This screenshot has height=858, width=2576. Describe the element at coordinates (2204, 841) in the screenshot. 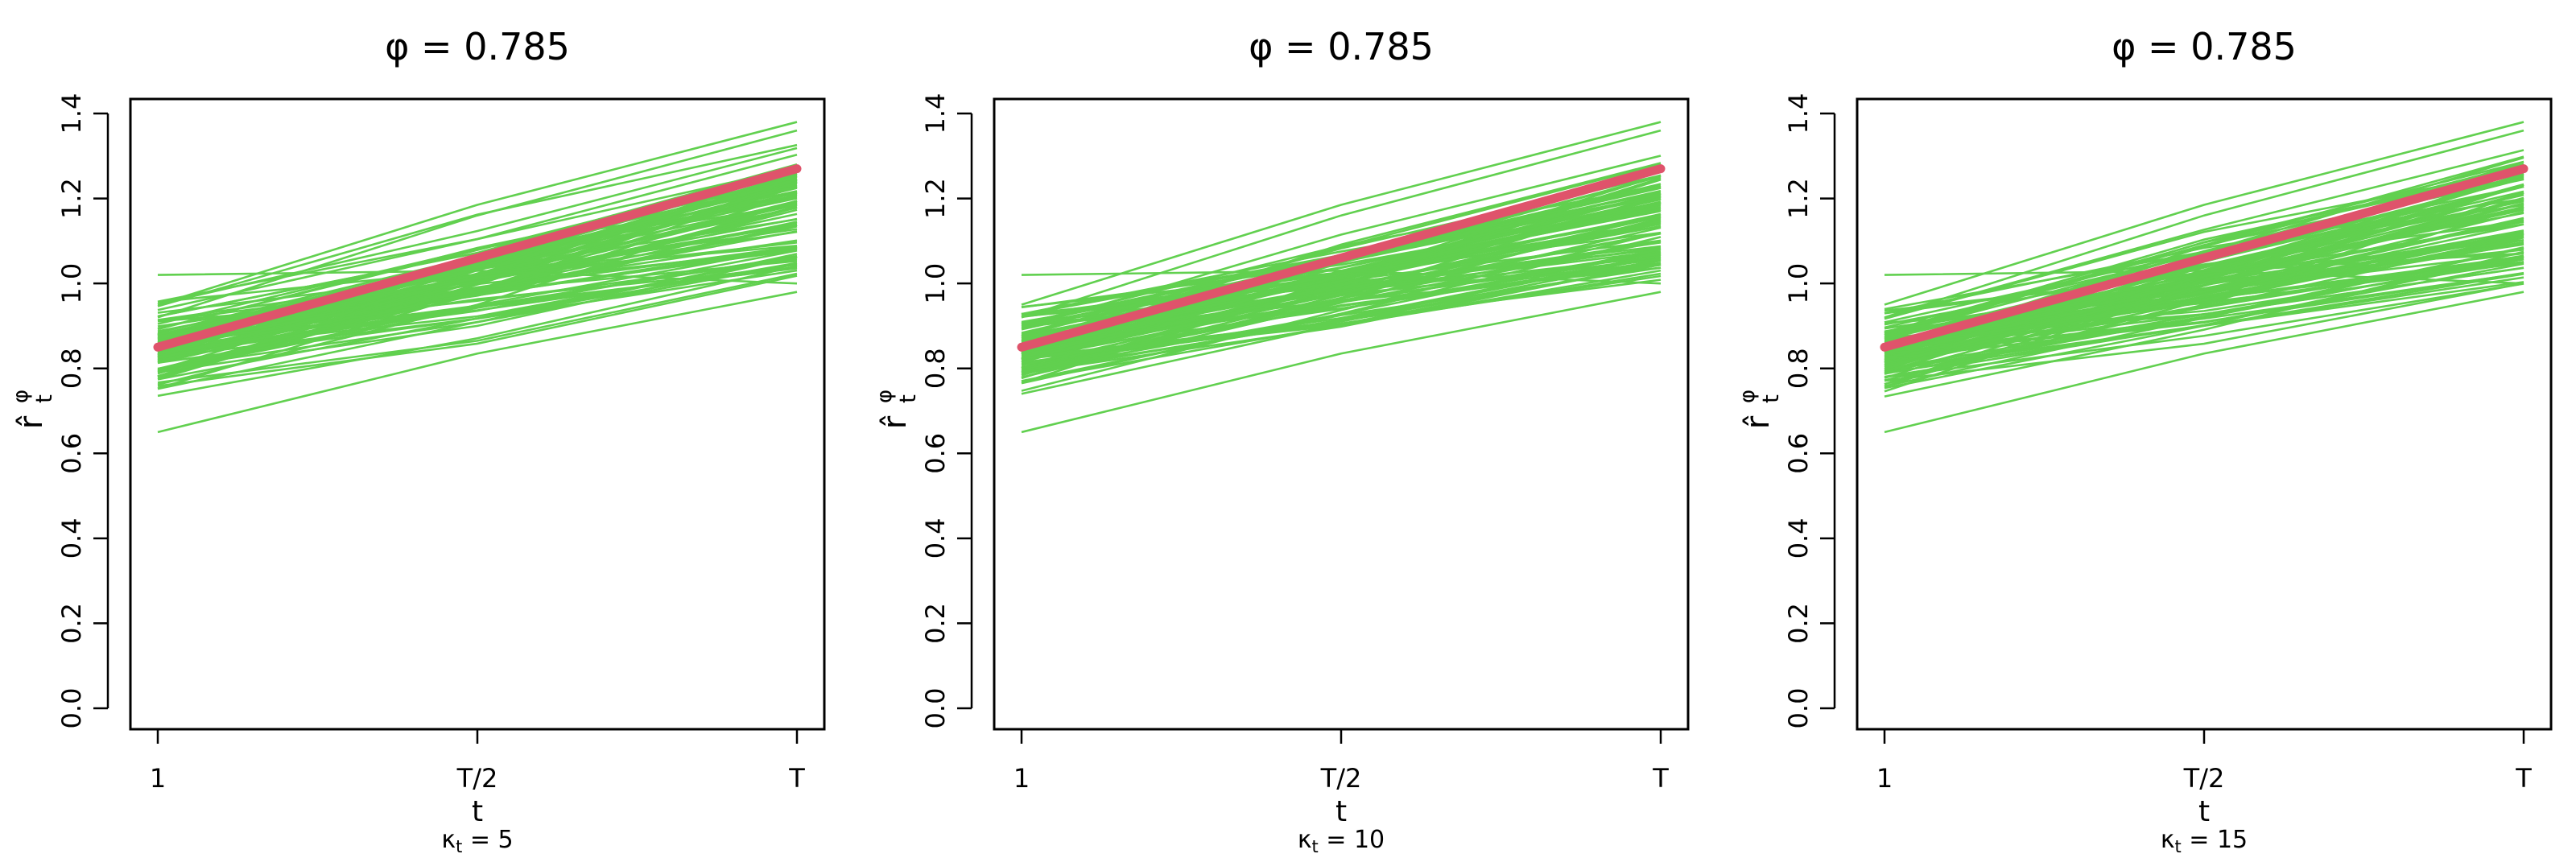

I see `panel-caption: κt = 15` at that location.